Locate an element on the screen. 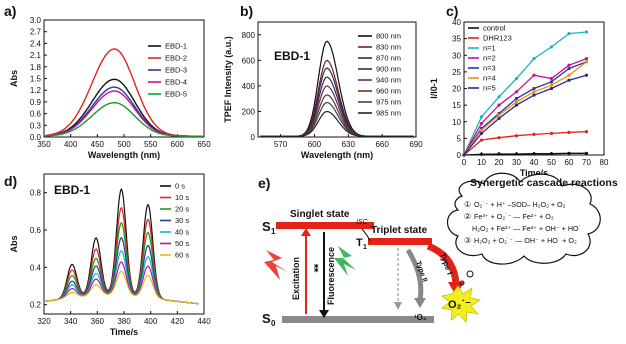 This screenshot has height=344, width=626. panel-label: c) is located at coordinates (452, 11).